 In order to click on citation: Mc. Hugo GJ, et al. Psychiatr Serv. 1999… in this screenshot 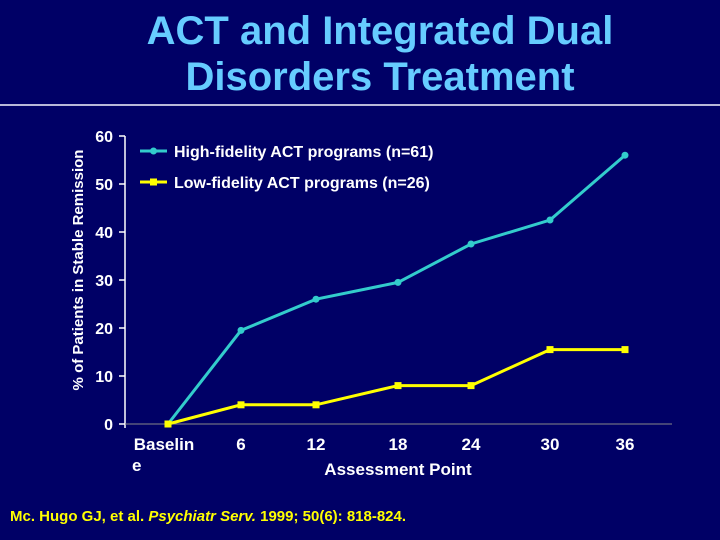, I will do `click(208, 516)`.